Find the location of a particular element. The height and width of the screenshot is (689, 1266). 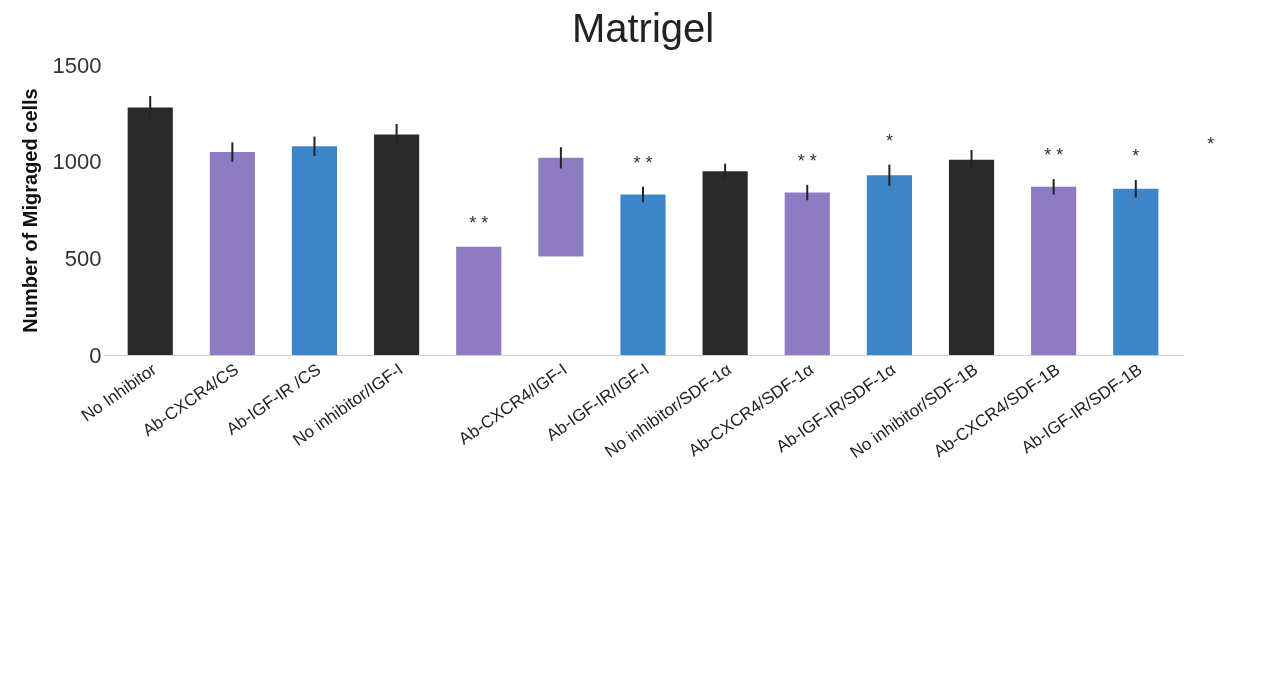

y-tick-label: 500 is located at coordinates (83, 258).